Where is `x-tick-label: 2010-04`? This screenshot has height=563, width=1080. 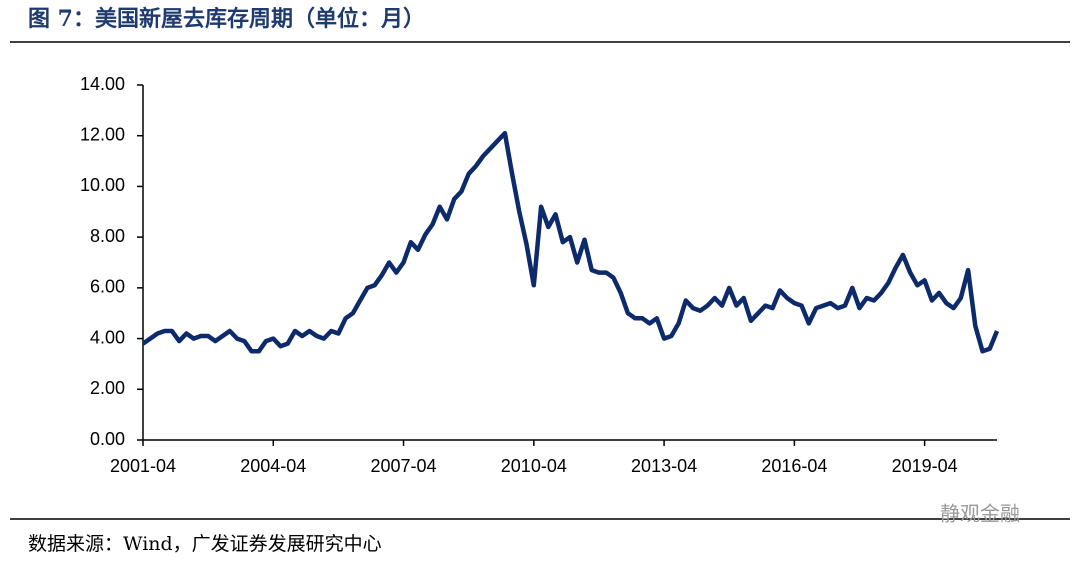
x-tick-label: 2010-04 is located at coordinates (534, 466).